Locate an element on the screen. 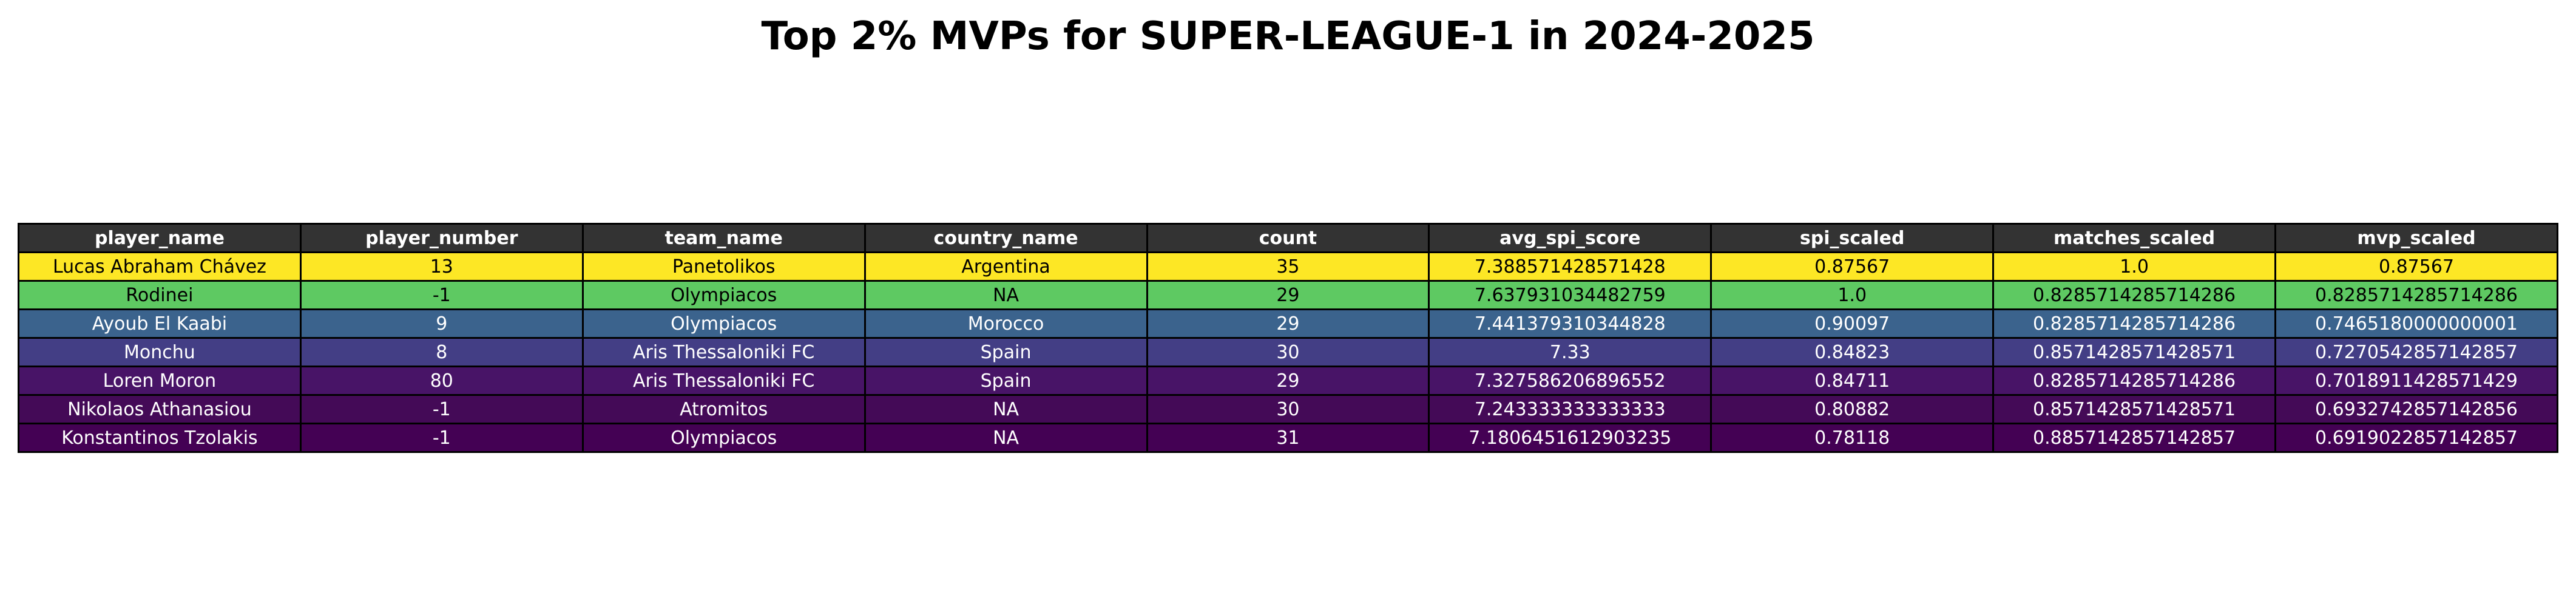 The height and width of the screenshot is (609, 2576). table-cell: 7.441379310344828 is located at coordinates (1570, 323).